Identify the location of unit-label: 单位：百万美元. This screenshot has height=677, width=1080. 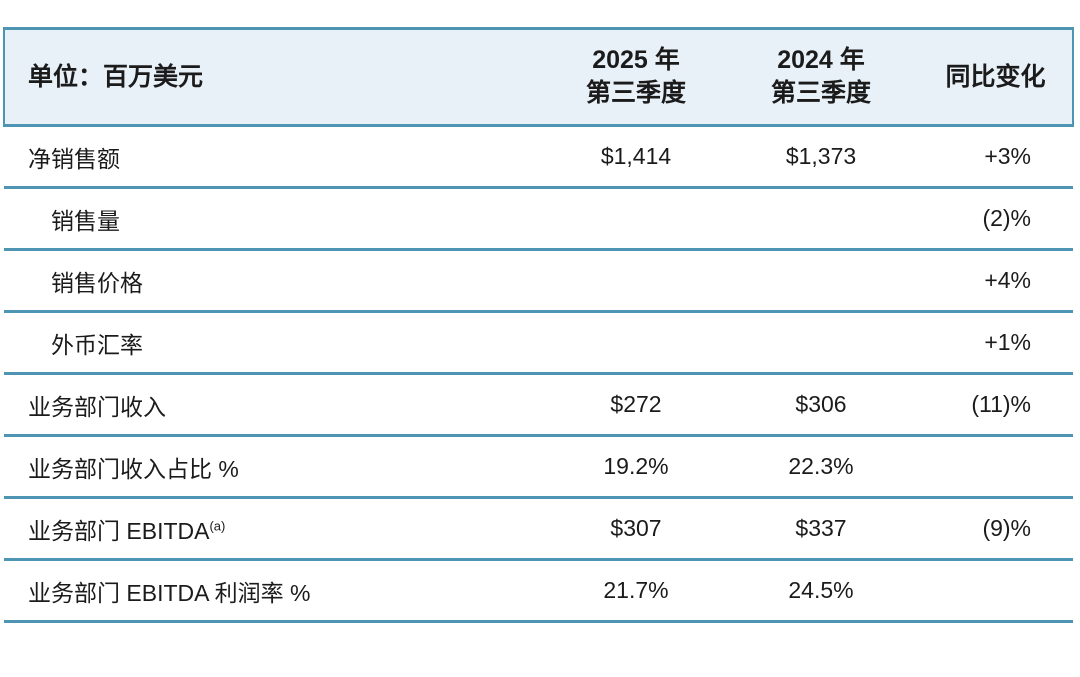
(116, 76).